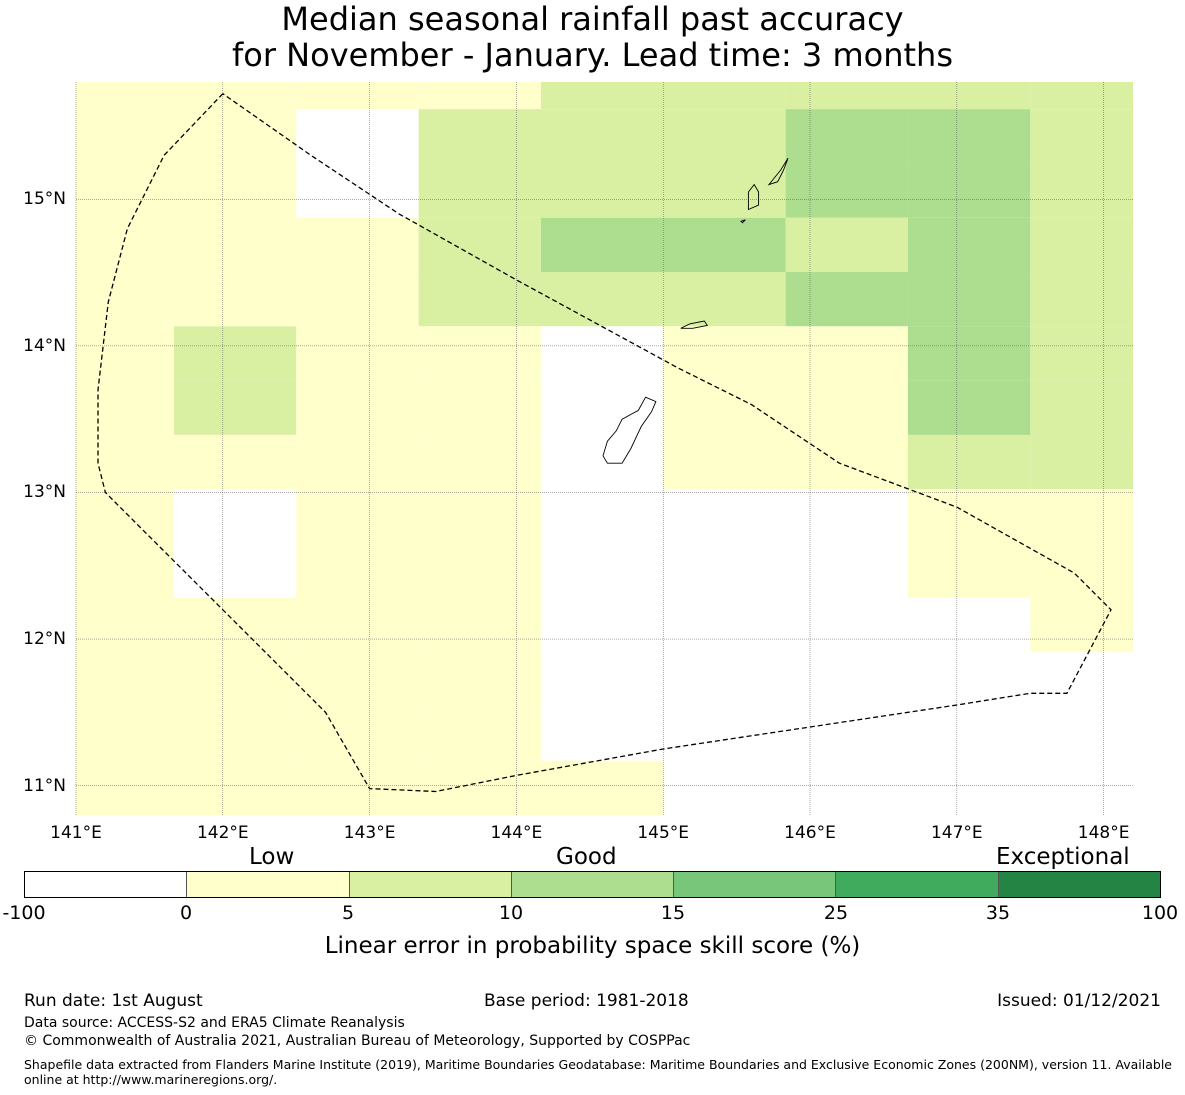  Describe the element at coordinates (956, 833) in the screenshot. I see `longitude-tick-label: 147°E` at that location.